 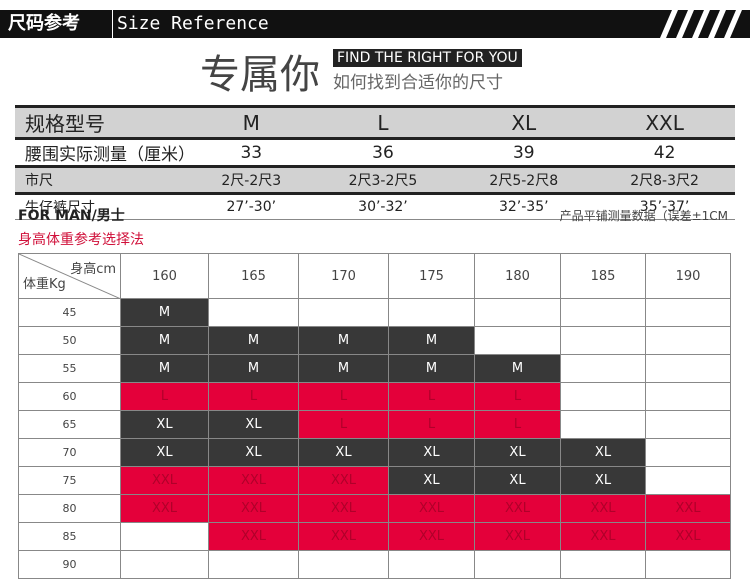 What do you see at coordinates (643, 216) in the screenshot?
I see `note: 产品平铺测量数据（误差±1CM` at bounding box center [643, 216].